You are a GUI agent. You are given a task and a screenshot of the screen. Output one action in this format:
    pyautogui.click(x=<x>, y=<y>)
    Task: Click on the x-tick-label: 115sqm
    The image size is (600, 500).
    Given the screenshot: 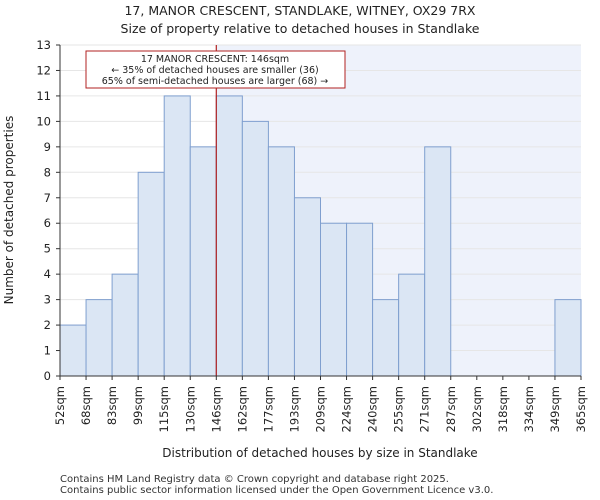 What is the action you would take?
    pyautogui.click(x=164, y=409)
    